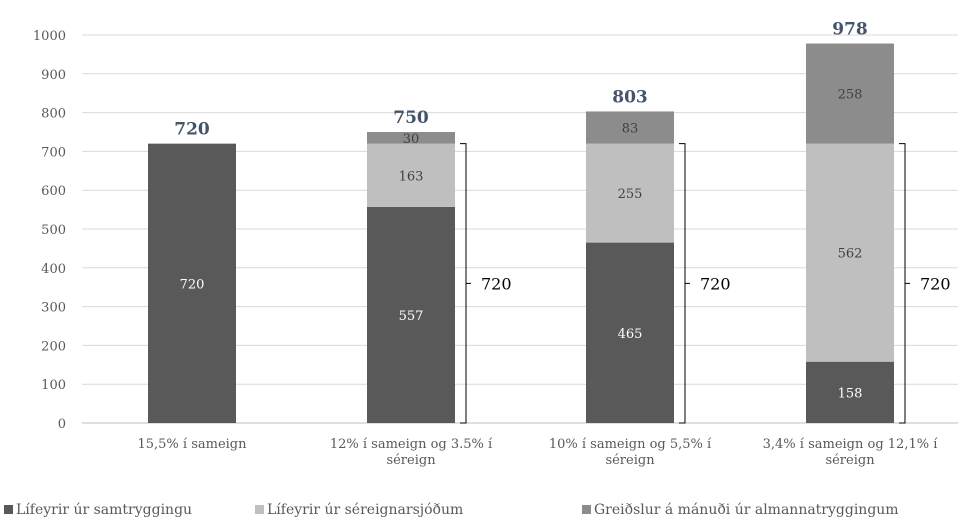 The height and width of the screenshot is (522, 959). I want to click on y-tick-label: 300, so click(53, 308).